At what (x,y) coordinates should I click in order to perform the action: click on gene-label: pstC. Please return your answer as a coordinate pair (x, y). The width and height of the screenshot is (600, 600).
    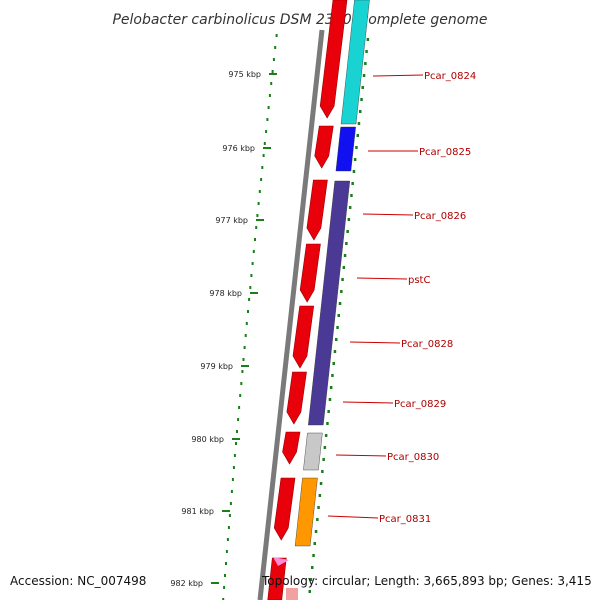
    Looking at the image, I should click on (419, 280).